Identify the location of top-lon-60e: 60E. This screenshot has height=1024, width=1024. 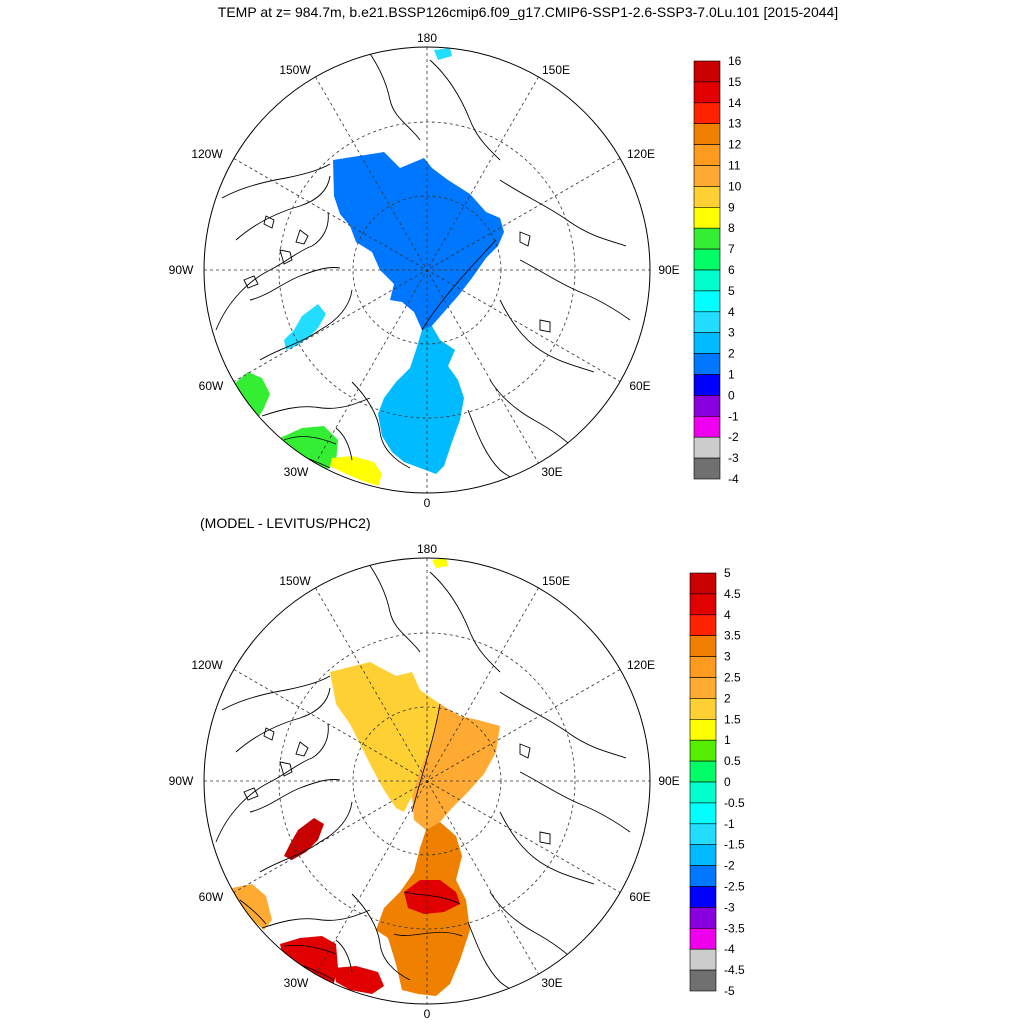
(639, 386).